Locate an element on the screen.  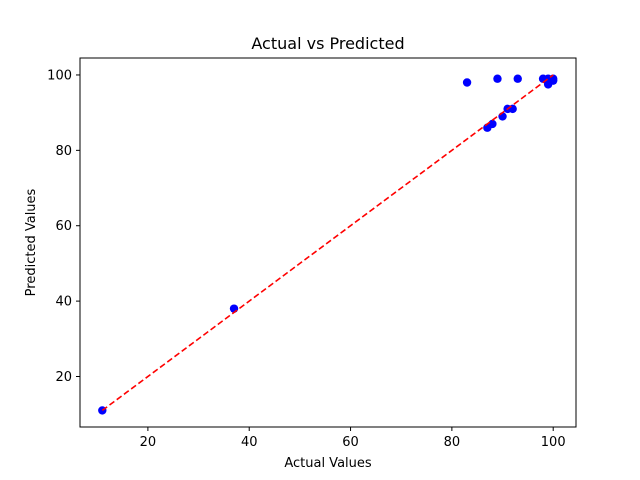
x-axis-label: Actual Values is located at coordinates (328, 463).